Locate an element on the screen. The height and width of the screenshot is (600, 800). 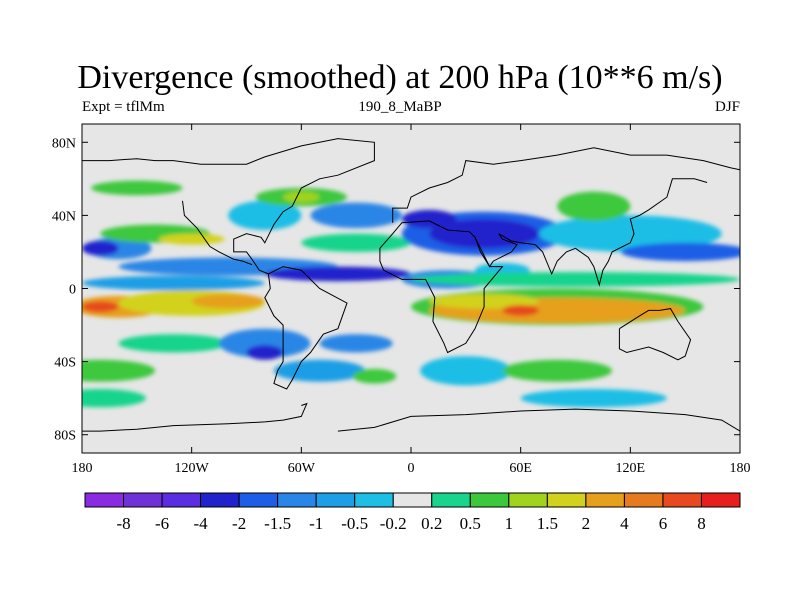
colorbar-label: 1 is located at coordinates (509, 523).